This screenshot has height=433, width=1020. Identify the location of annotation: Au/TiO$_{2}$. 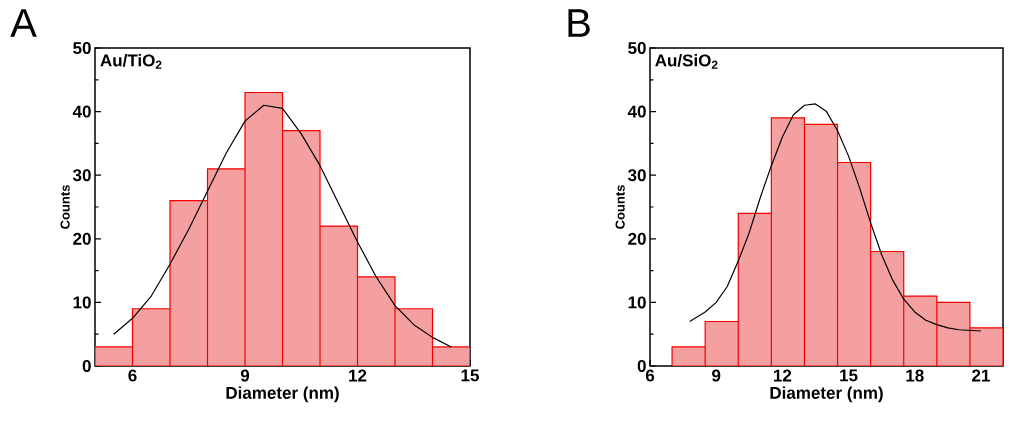
(131, 61).